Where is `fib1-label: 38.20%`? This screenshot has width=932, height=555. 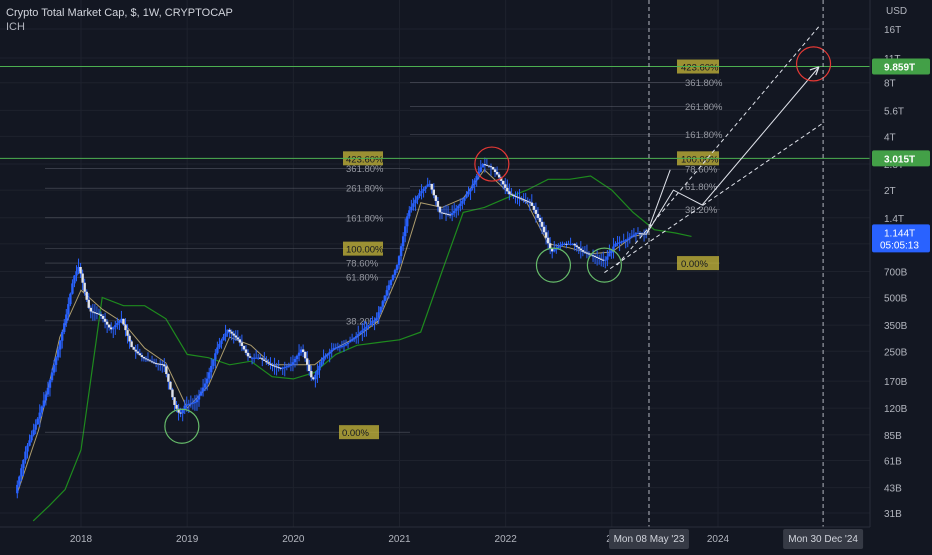 fib1-label: 38.20% is located at coordinates (362, 321).